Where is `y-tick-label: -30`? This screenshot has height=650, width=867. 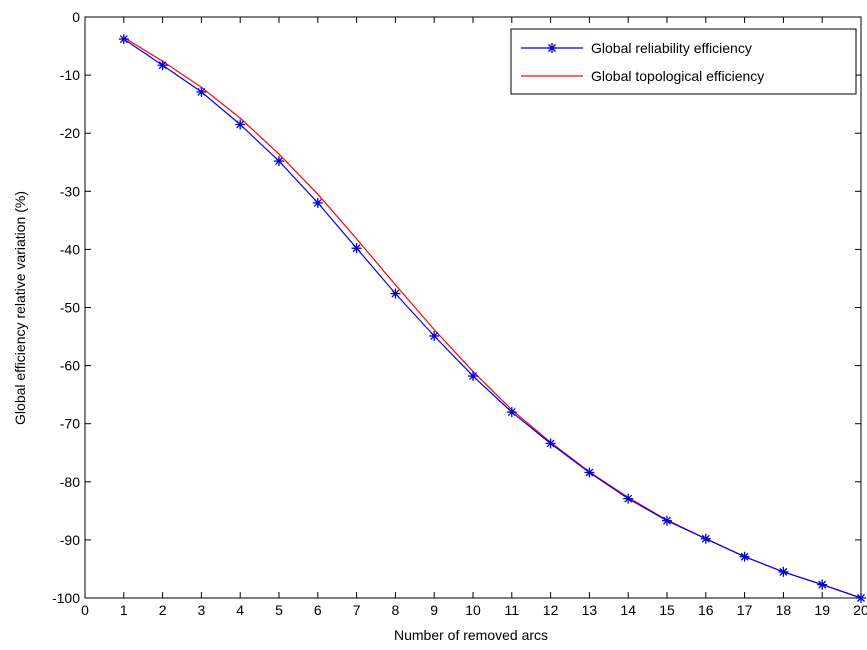
y-tick-label: -30 is located at coordinates (70, 191).